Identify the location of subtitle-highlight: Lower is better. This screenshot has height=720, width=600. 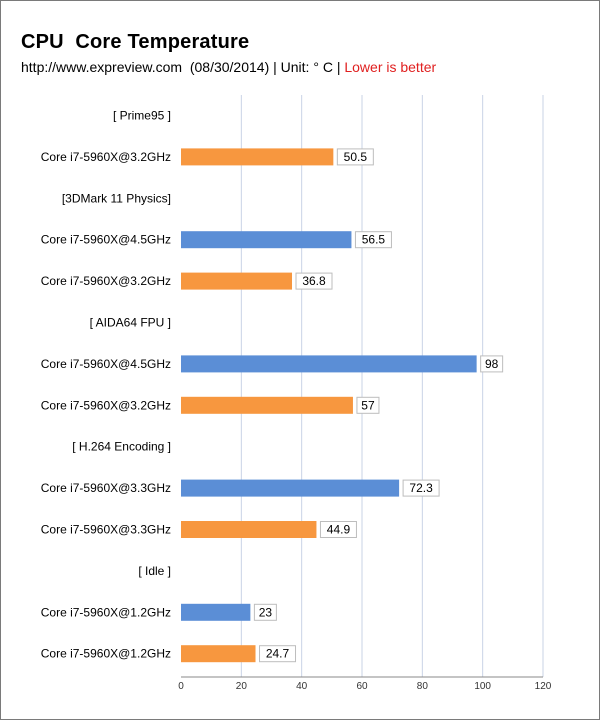
(390, 67).